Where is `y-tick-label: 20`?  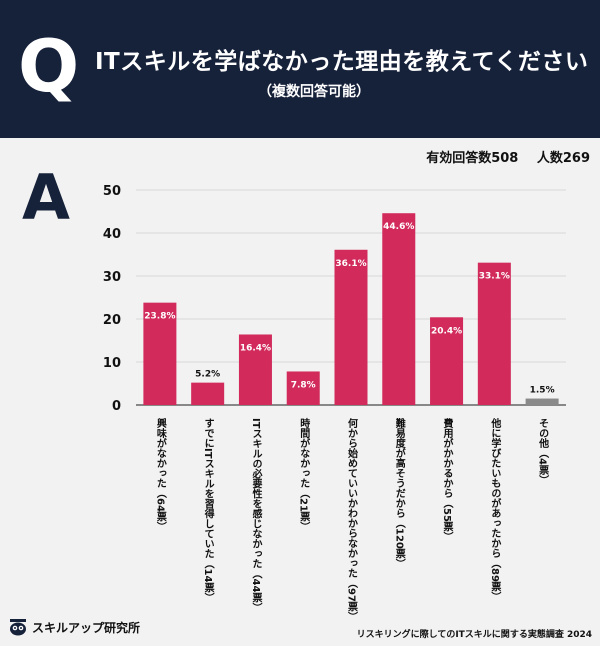
y-tick-label: 20 is located at coordinates (112, 320).